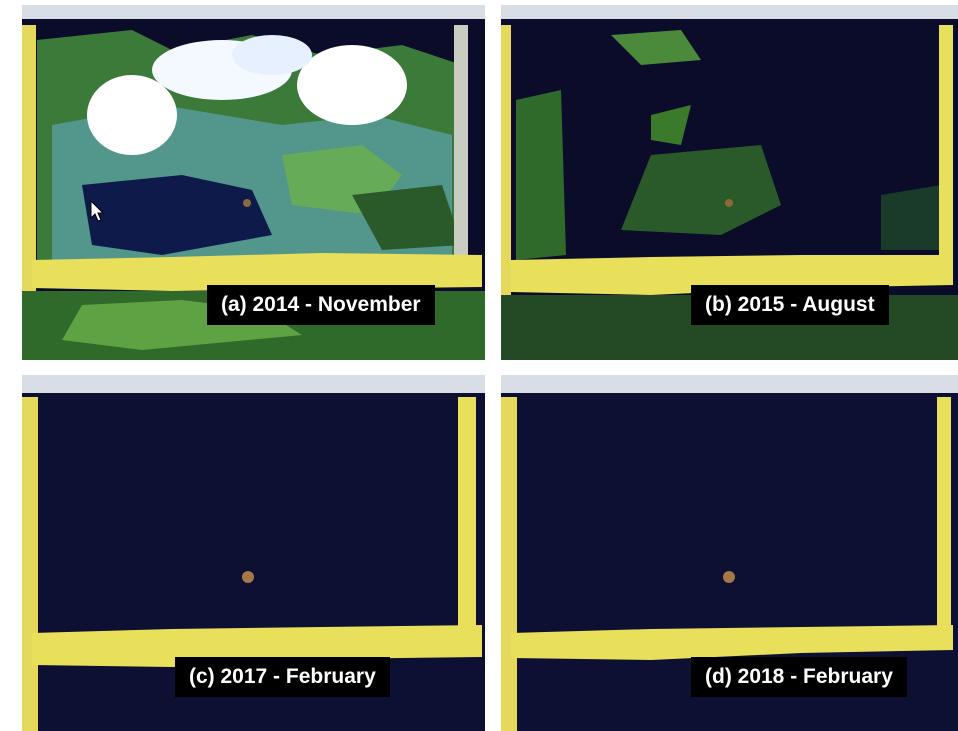 The width and height of the screenshot is (958, 731). What do you see at coordinates (790, 305) in the screenshot?
I see `panel-caption-b: (b) 2015 - August` at bounding box center [790, 305].